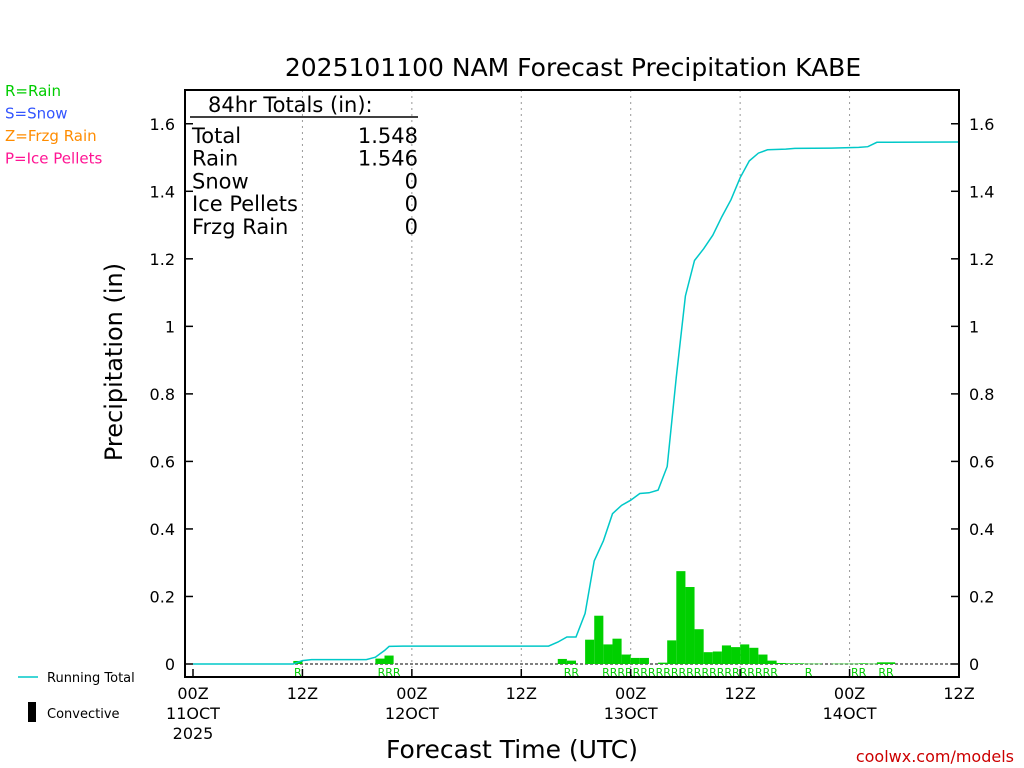  What do you see at coordinates (162, 124) in the screenshot?
I see `y-tick-label-left: 1.6` at bounding box center [162, 124].